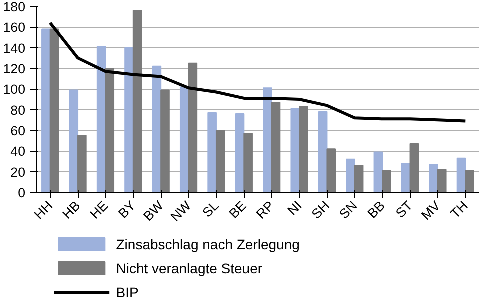  Describe the element at coordinates (238, 210) in the screenshot. I see `x-tick-label: BE` at that location.